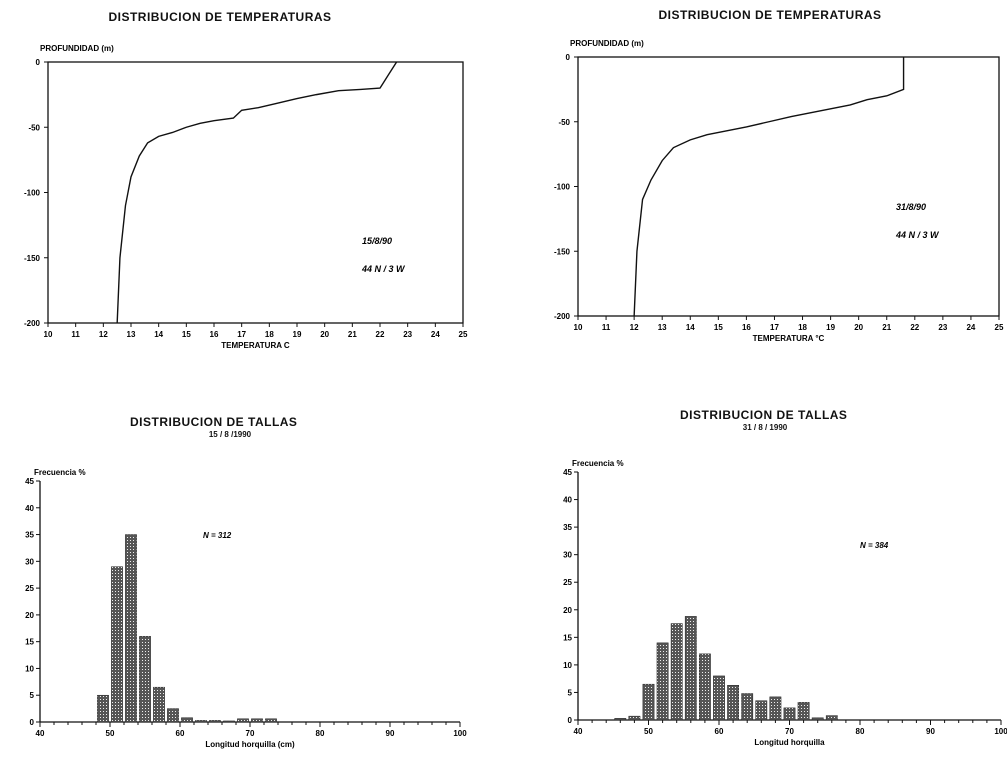  What do you see at coordinates (380, 334) in the screenshot?
I see `x-tick-label: 22` at bounding box center [380, 334].